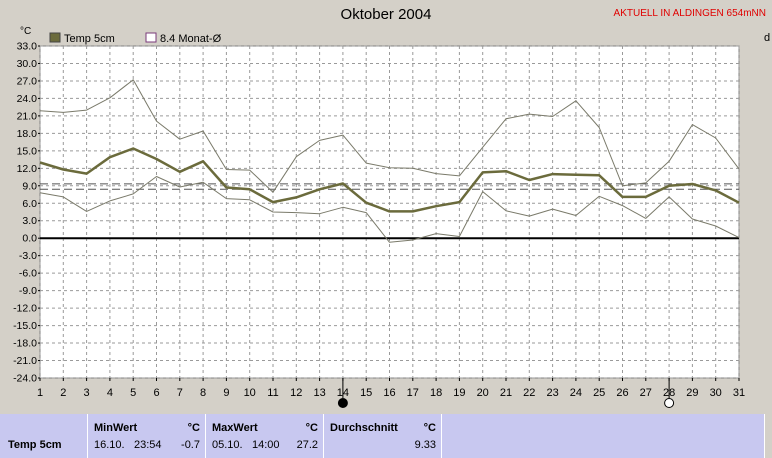  What do you see at coordinates (25, 326) in the screenshot?
I see `y-tick-label: -15.0` at bounding box center [25, 326].